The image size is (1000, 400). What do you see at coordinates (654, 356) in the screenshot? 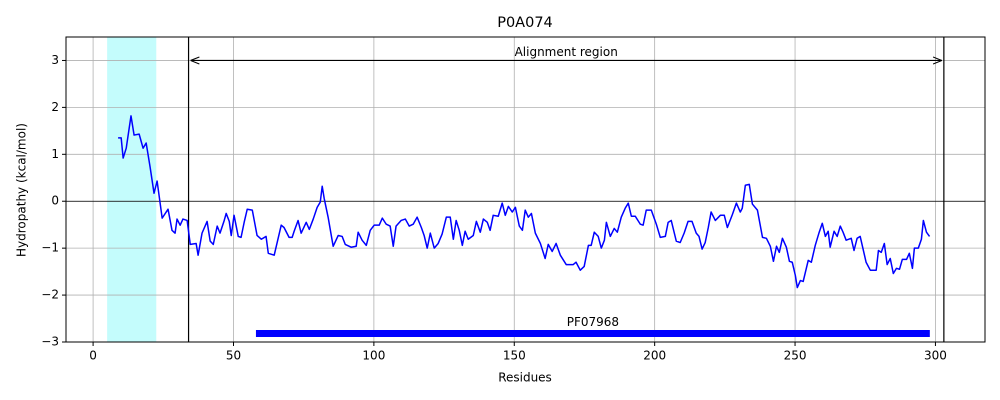
I see `x-tick-label: 200` at bounding box center [654, 356].